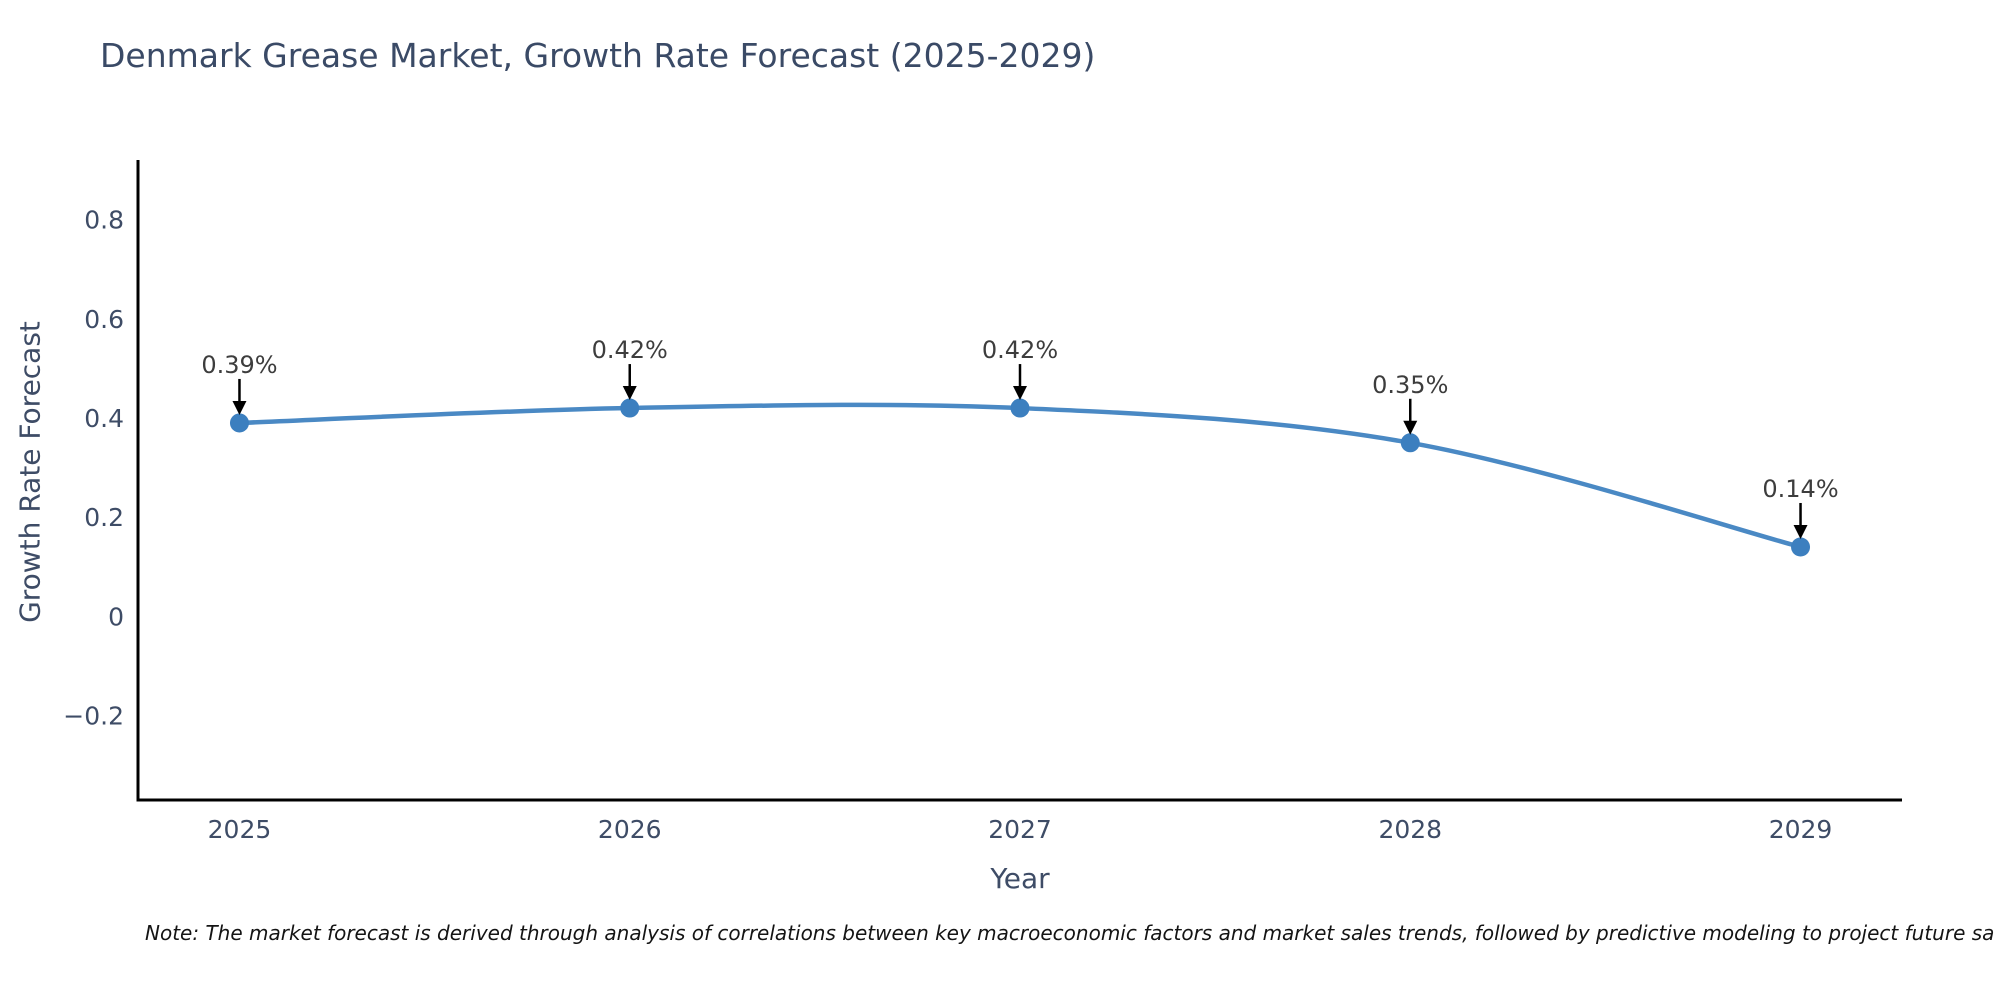  I want to click on data-point-2028, so click(1410, 443).